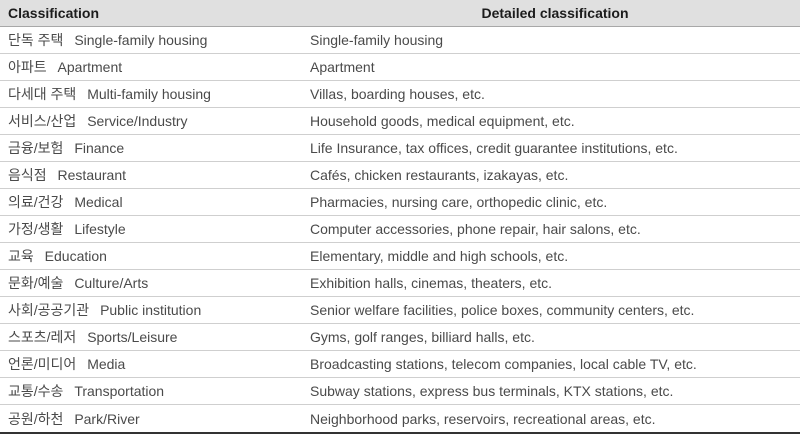 Image resolution: width=800 pixels, height=434 pixels. I want to click on classification-cell: 음식점 Restaurant, so click(155, 175).